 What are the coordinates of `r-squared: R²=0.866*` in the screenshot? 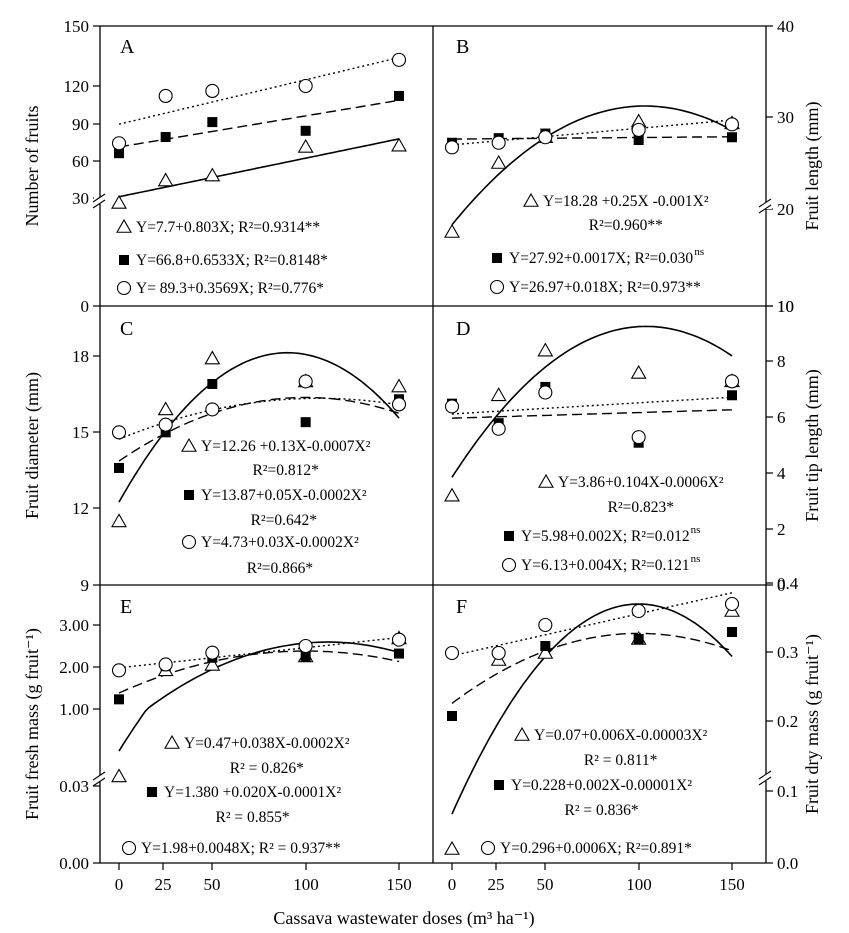 It's located at (280, 568).